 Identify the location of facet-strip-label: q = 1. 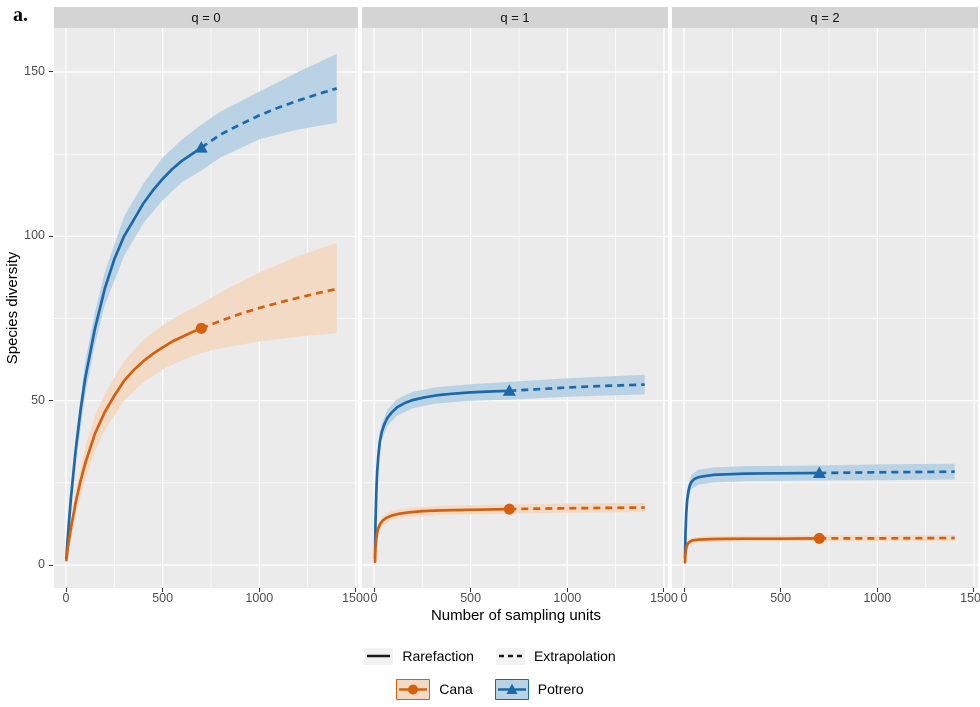
(515, 17).